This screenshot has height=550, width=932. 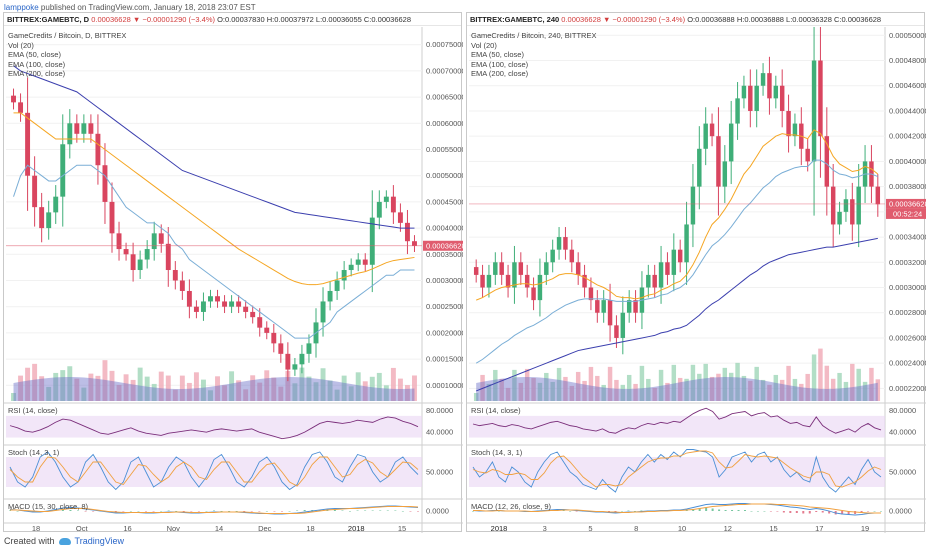 I want to click on ema100-line, so click(x=214, y=251).